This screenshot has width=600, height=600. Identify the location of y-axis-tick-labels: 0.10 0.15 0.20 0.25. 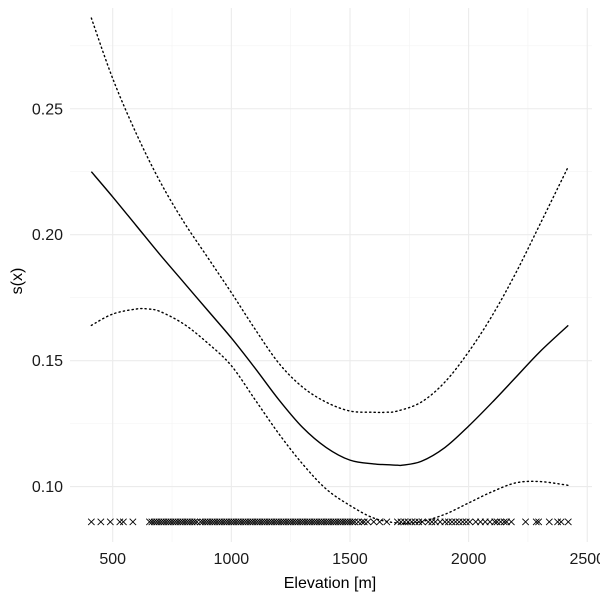
(47, 298).